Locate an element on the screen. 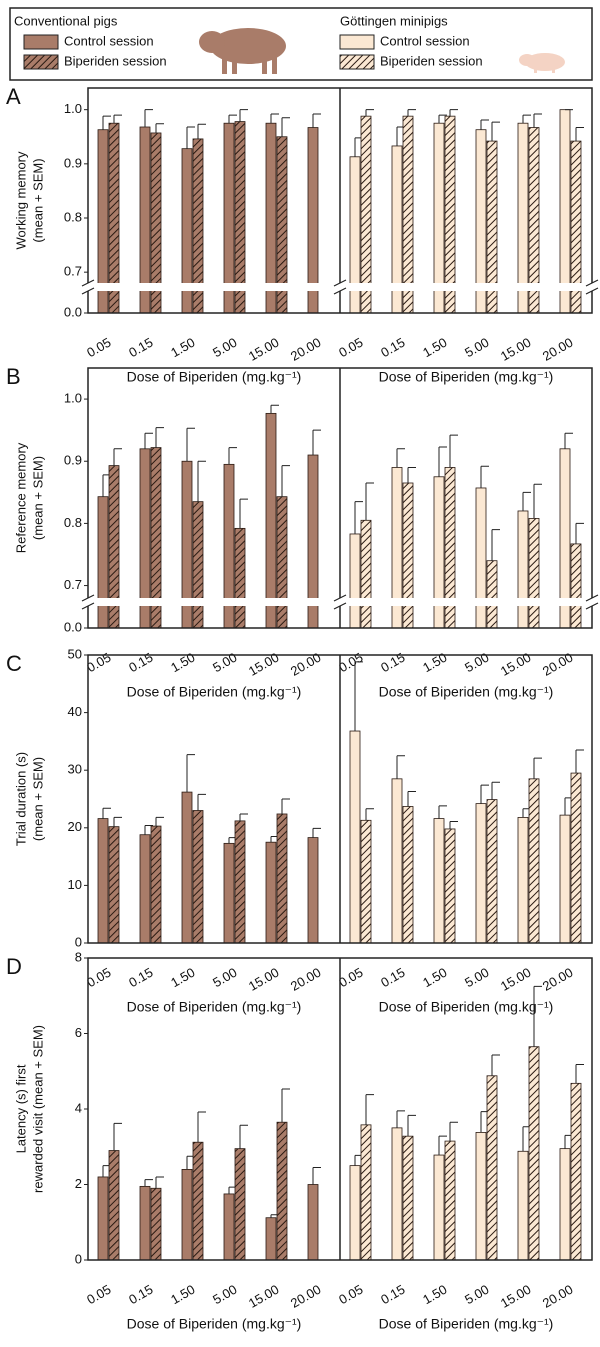 The image size is (600, 1347). y-tick-label: 50 is located at coordinates (75, 653).